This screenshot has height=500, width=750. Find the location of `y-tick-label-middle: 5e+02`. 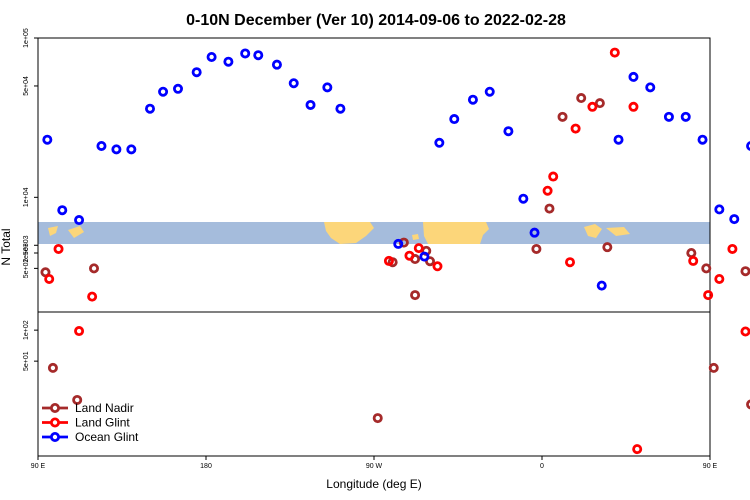

y-tick-label-middle: 5e+02 is located at coordinates (26, 268).